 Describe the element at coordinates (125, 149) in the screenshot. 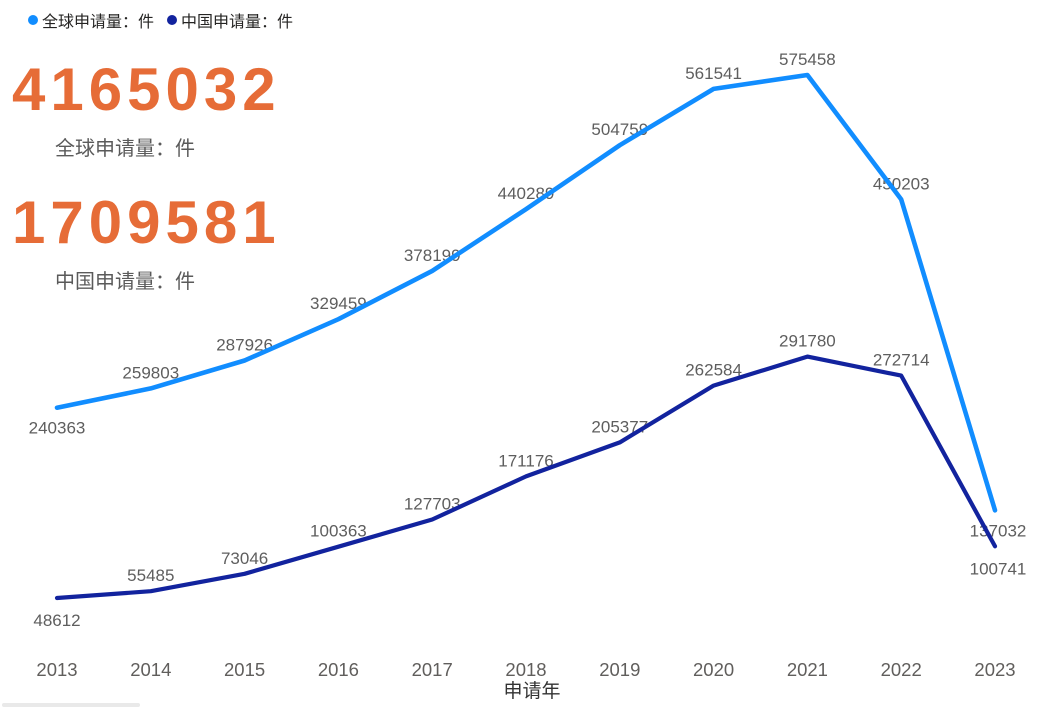

I see `kpi-global-label: 全球申请量：件` at that location.